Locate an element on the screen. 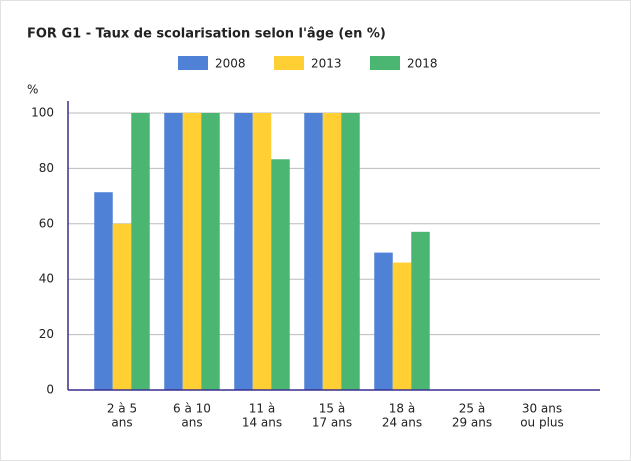 This screenshot has width=631, height=461. x-tick-label: 29 ans is located at coordinates (472, 423).